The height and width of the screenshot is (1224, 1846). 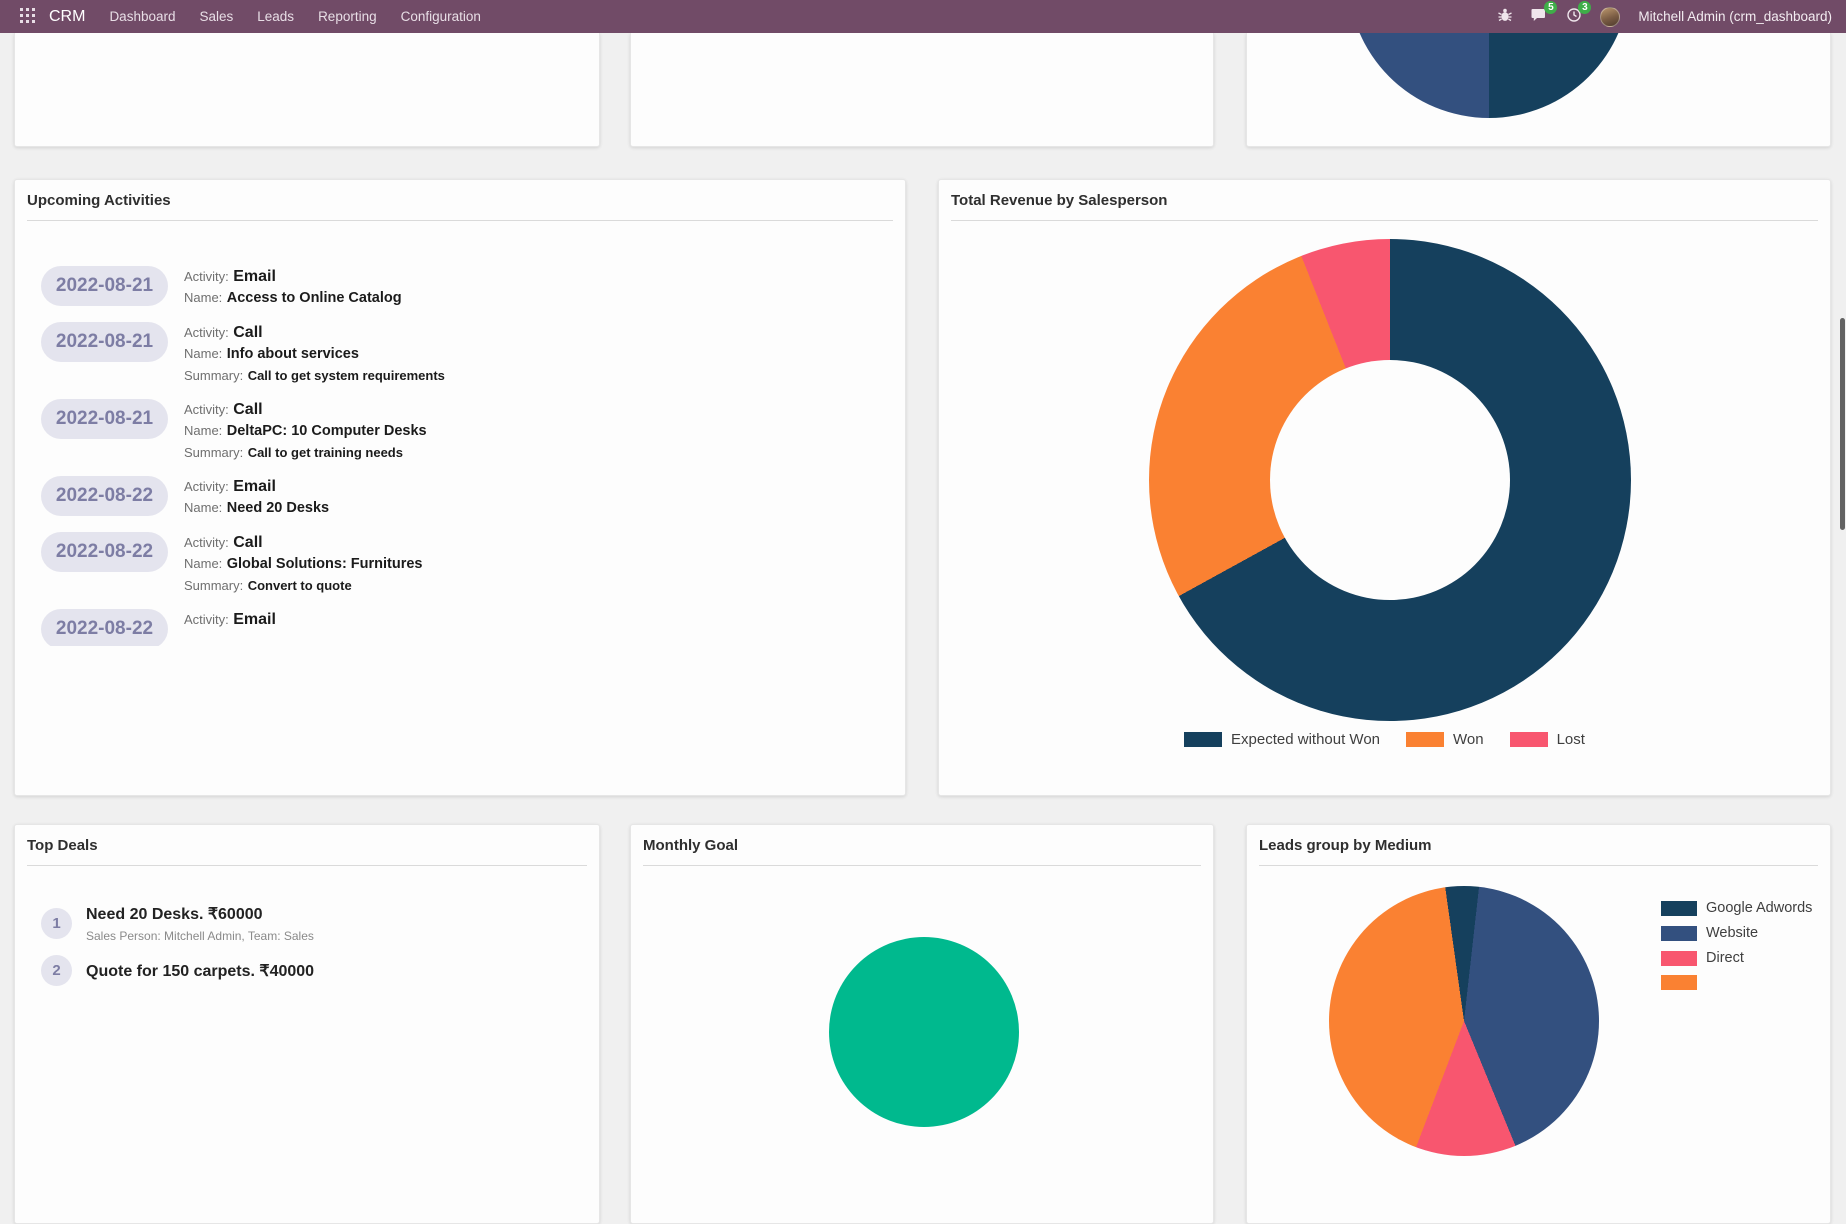 I want to click on donut-hole, so click(x=1390, y=480).